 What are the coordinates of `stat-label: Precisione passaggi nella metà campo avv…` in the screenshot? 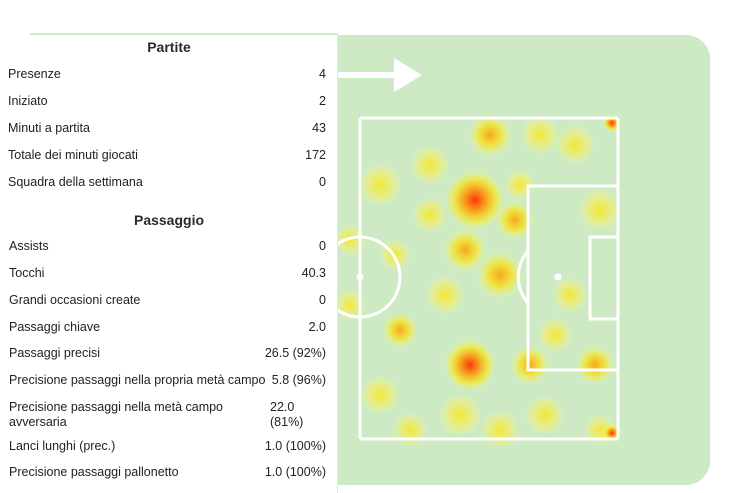 It's located at (116, 414).